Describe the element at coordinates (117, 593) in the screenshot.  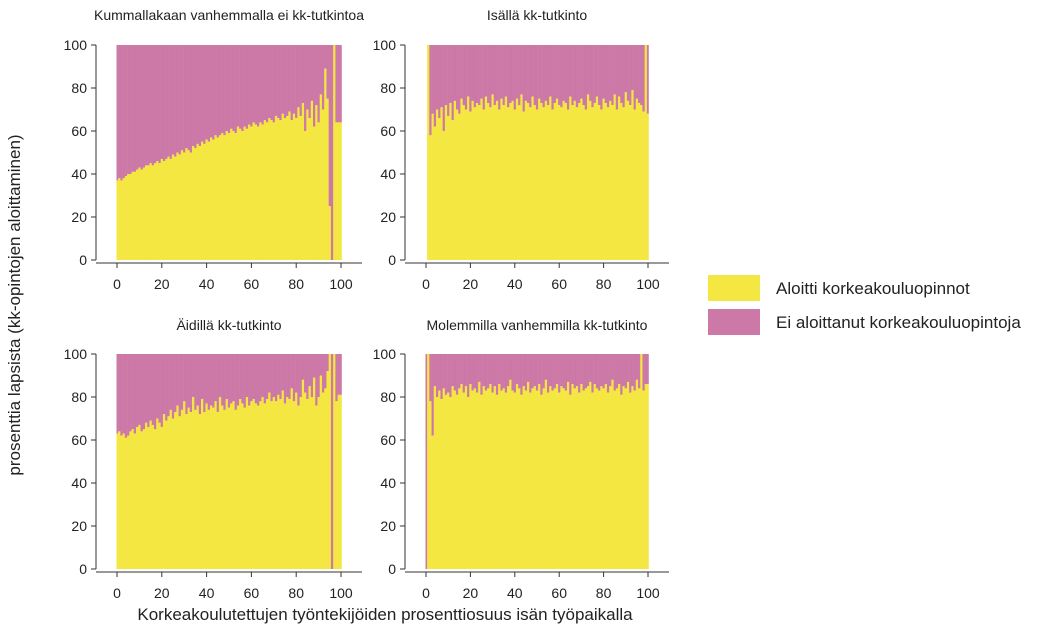
I see `x-tick-label: 0` at that location.